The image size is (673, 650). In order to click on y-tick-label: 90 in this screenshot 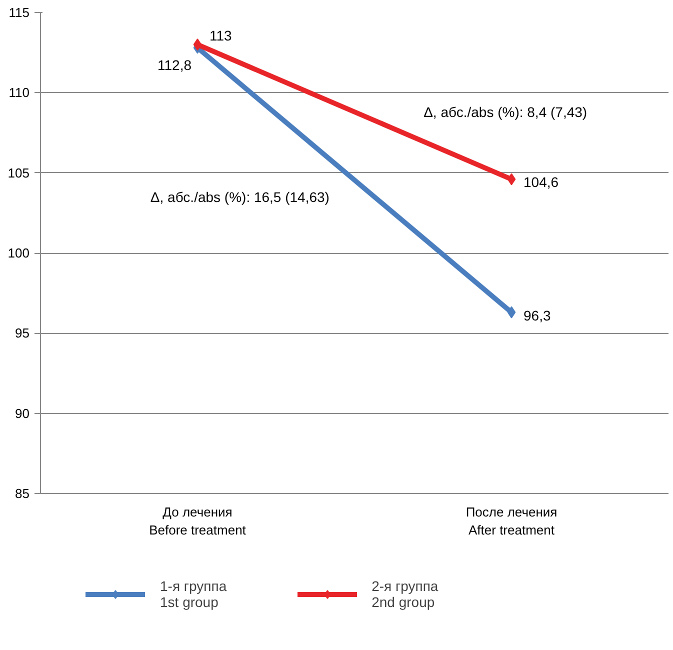, I will do `click(22, 413)`.